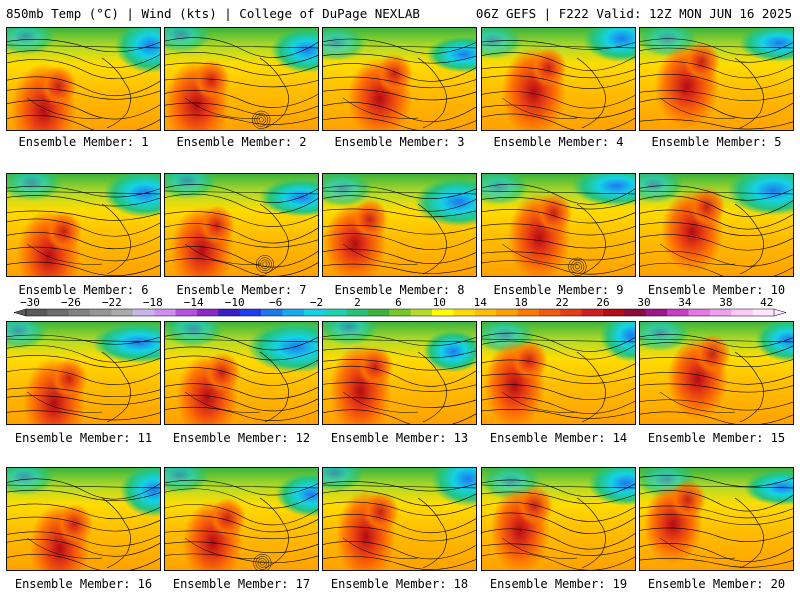 The width and height of the screenshot is (800, 600). Describe the element at coordinates (643, 302) in the screenshot. I see `colorbar-tick-label: 30` at that location.